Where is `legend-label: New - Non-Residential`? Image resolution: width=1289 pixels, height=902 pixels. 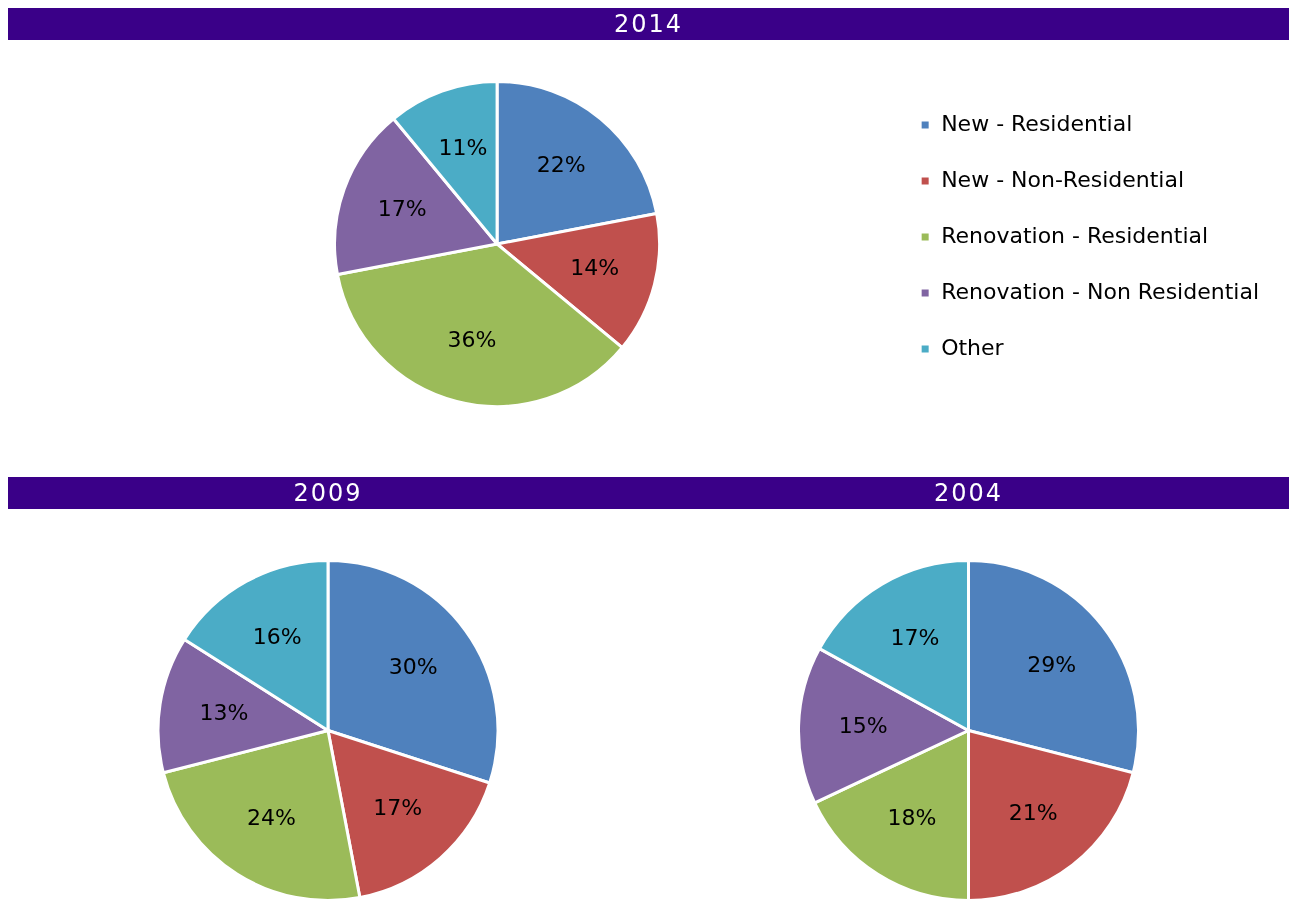
legend-label: New - Non-Residential is located at coordinates (1063, 179).